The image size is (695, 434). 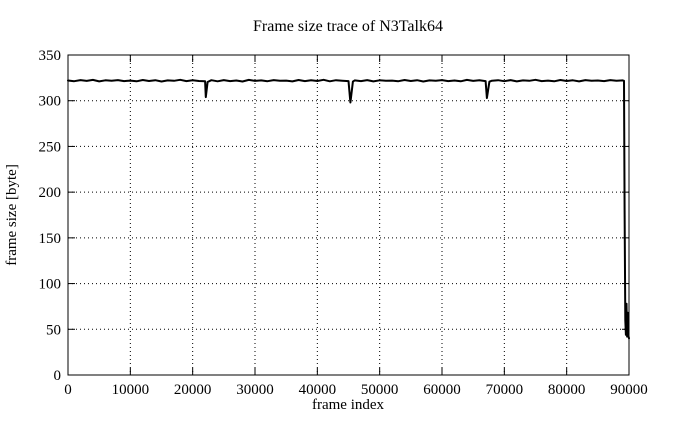 What do you see at coordinates (255, 390) in the screenshot?
I see `x-tick-label: 30000` at bounding box center [255, 390].